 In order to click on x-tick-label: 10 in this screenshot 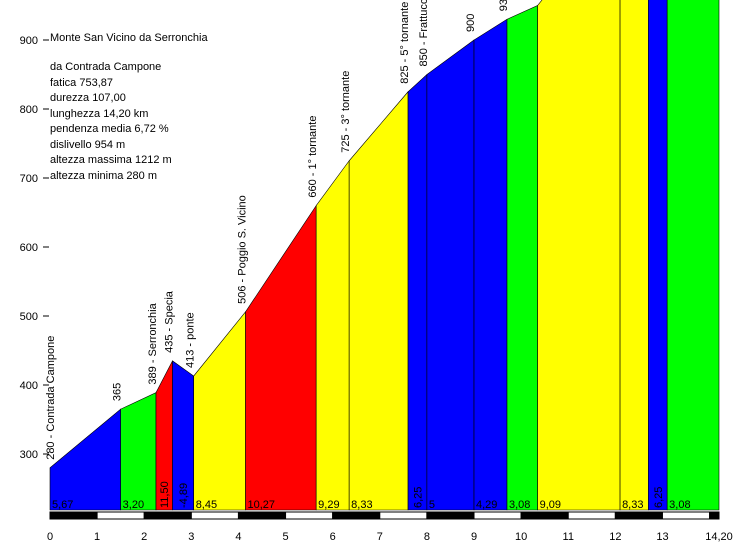, I will do `click(521, 537)`.